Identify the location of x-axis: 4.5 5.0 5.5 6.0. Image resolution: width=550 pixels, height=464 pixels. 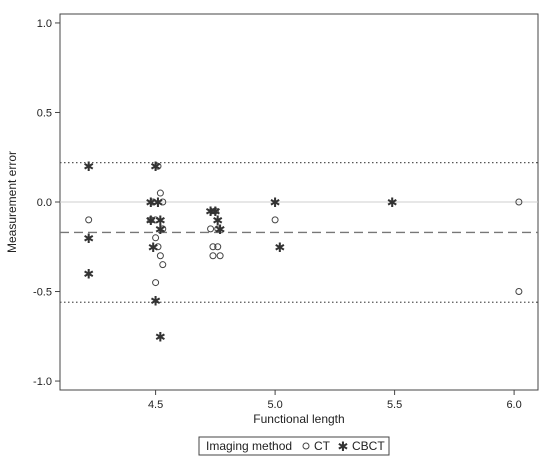
(335, 400).